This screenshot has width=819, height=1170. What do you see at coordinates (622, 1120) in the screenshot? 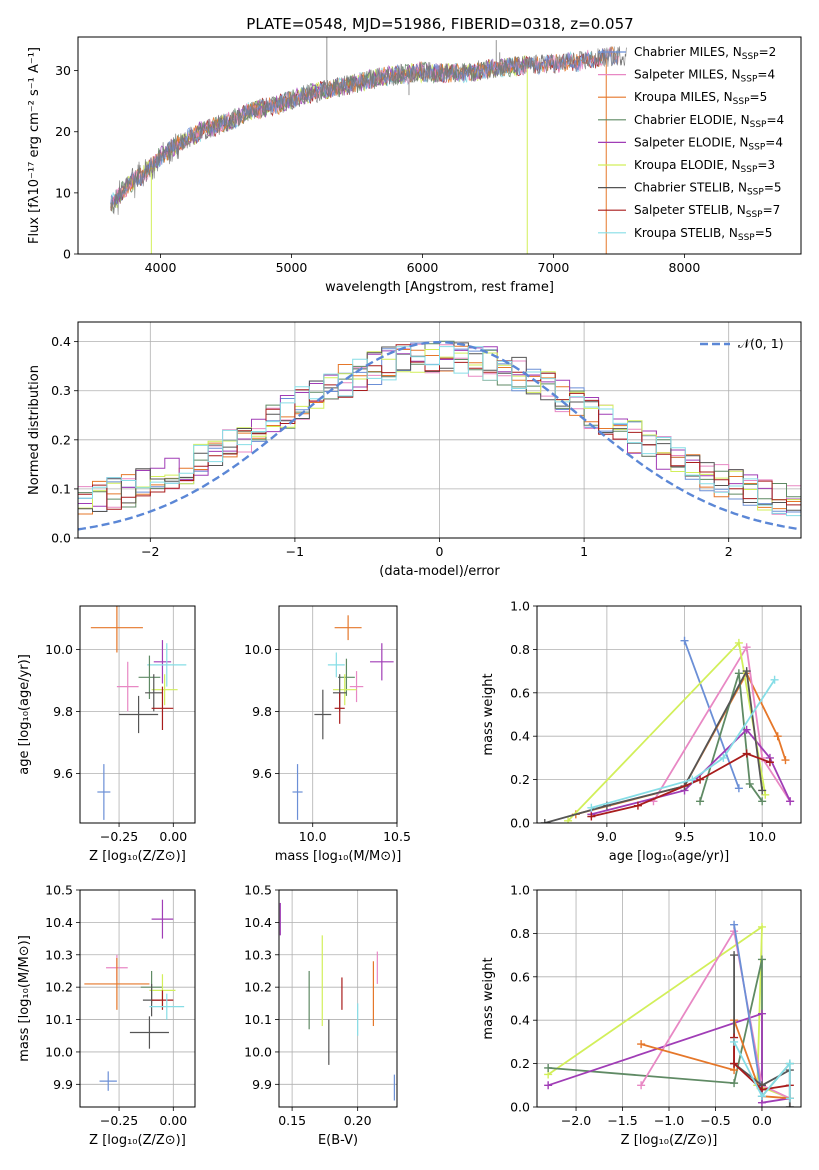
I see `x-tick-label: −1.5` at bounding box center [622, 1120].